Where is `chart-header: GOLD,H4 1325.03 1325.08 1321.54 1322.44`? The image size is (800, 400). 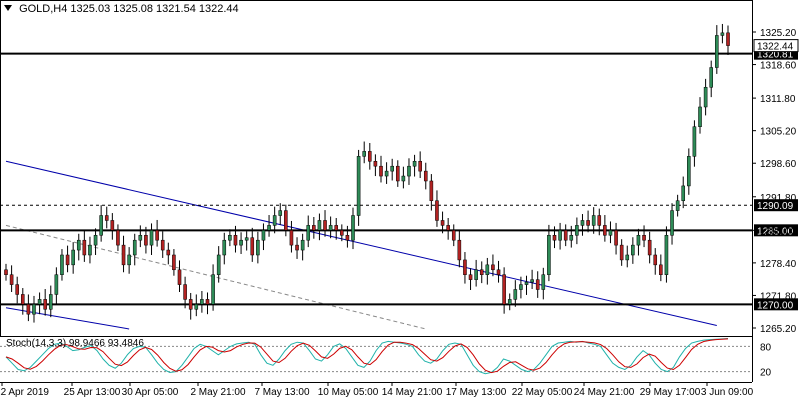
chart-header: GOLD,H4 1325.03 1325.08 1321.54 1322.44 is located at coordinates (121, 9).